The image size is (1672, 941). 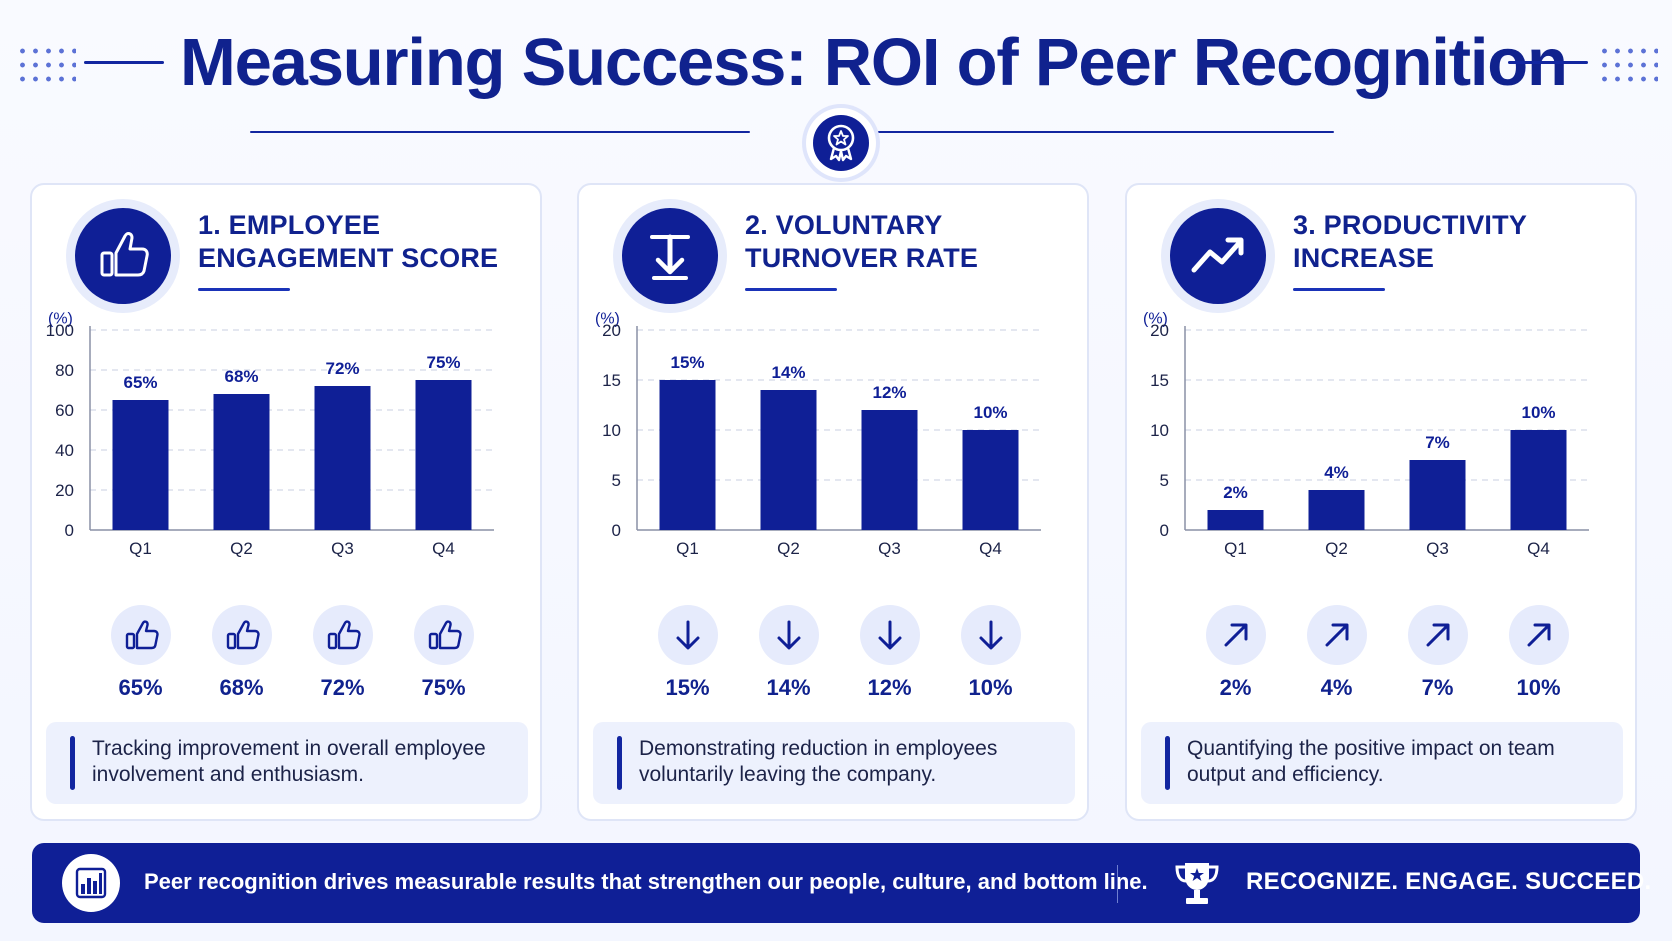 I want to click on trend-up-icon, so click(x=1218, y=256).